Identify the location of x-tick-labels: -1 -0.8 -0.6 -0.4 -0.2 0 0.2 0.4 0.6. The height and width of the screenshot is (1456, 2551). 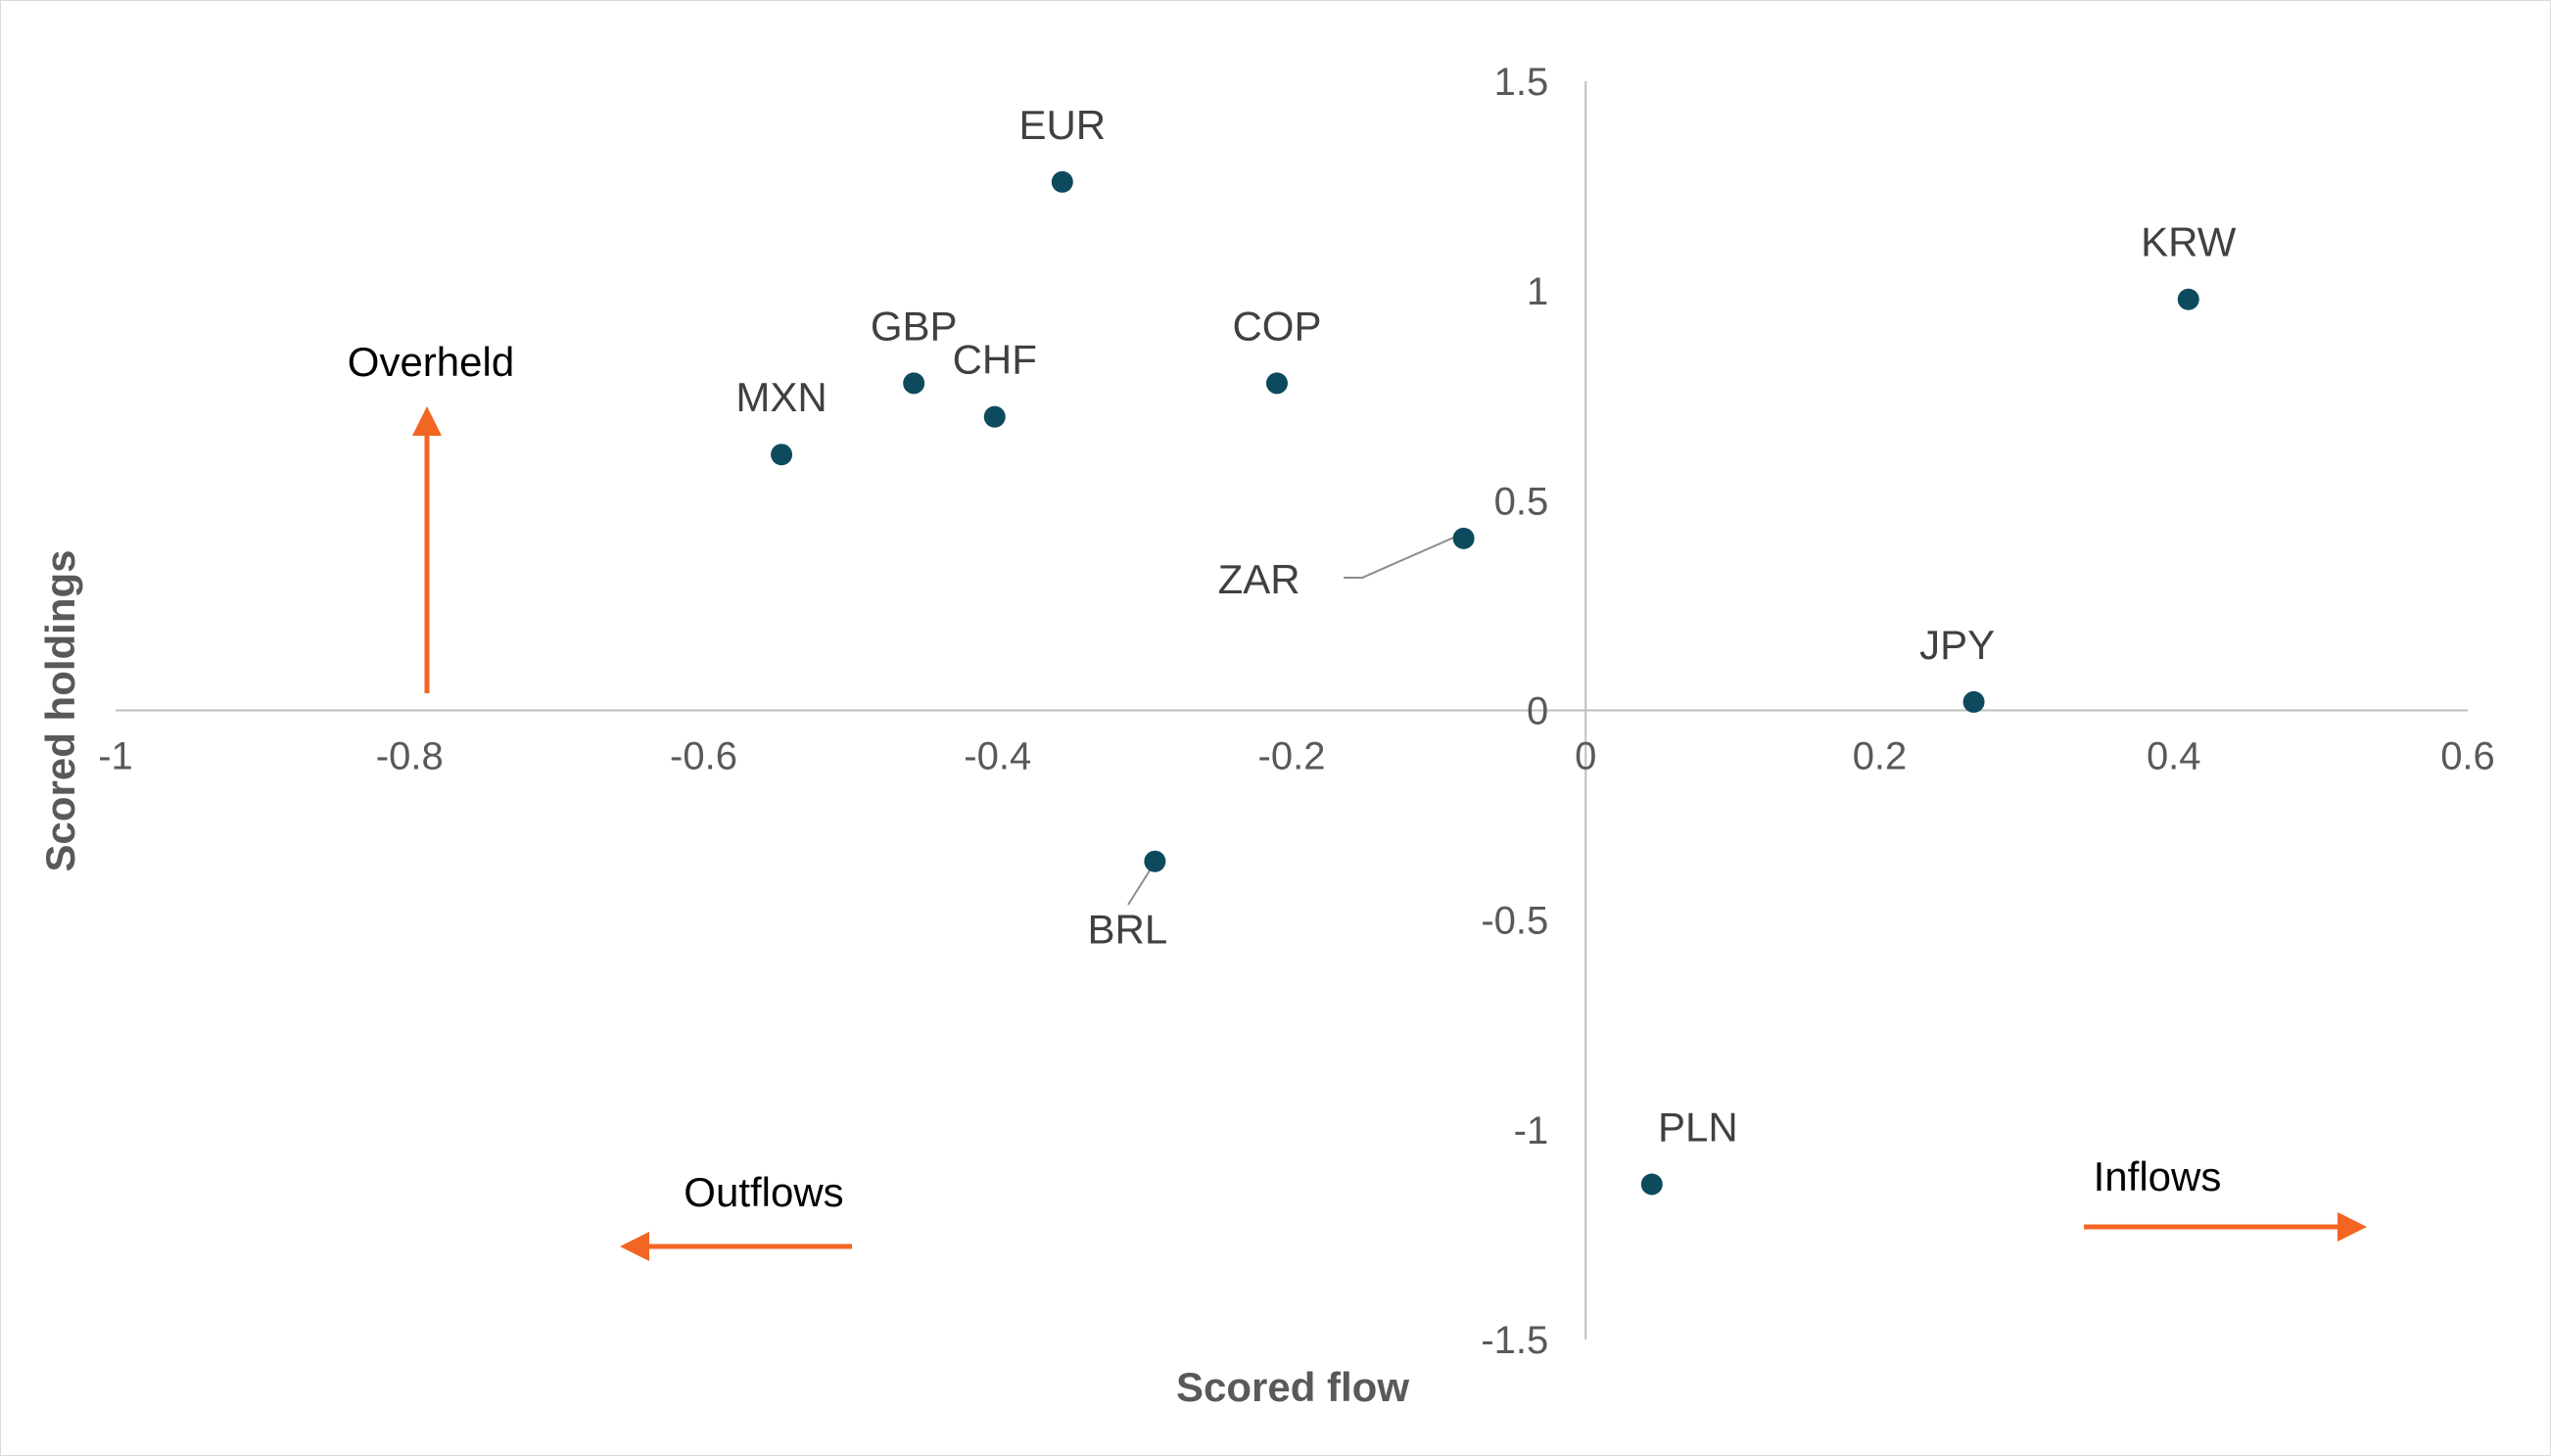
(1296, 756).